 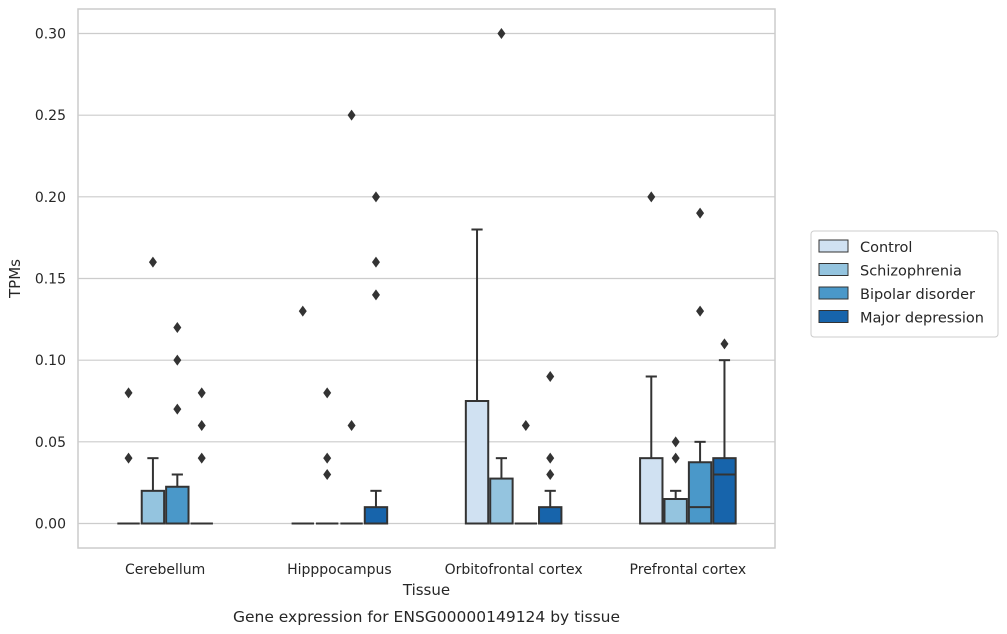 I want to click on y-tick-label: 0.20, so click(x=50, y=198).